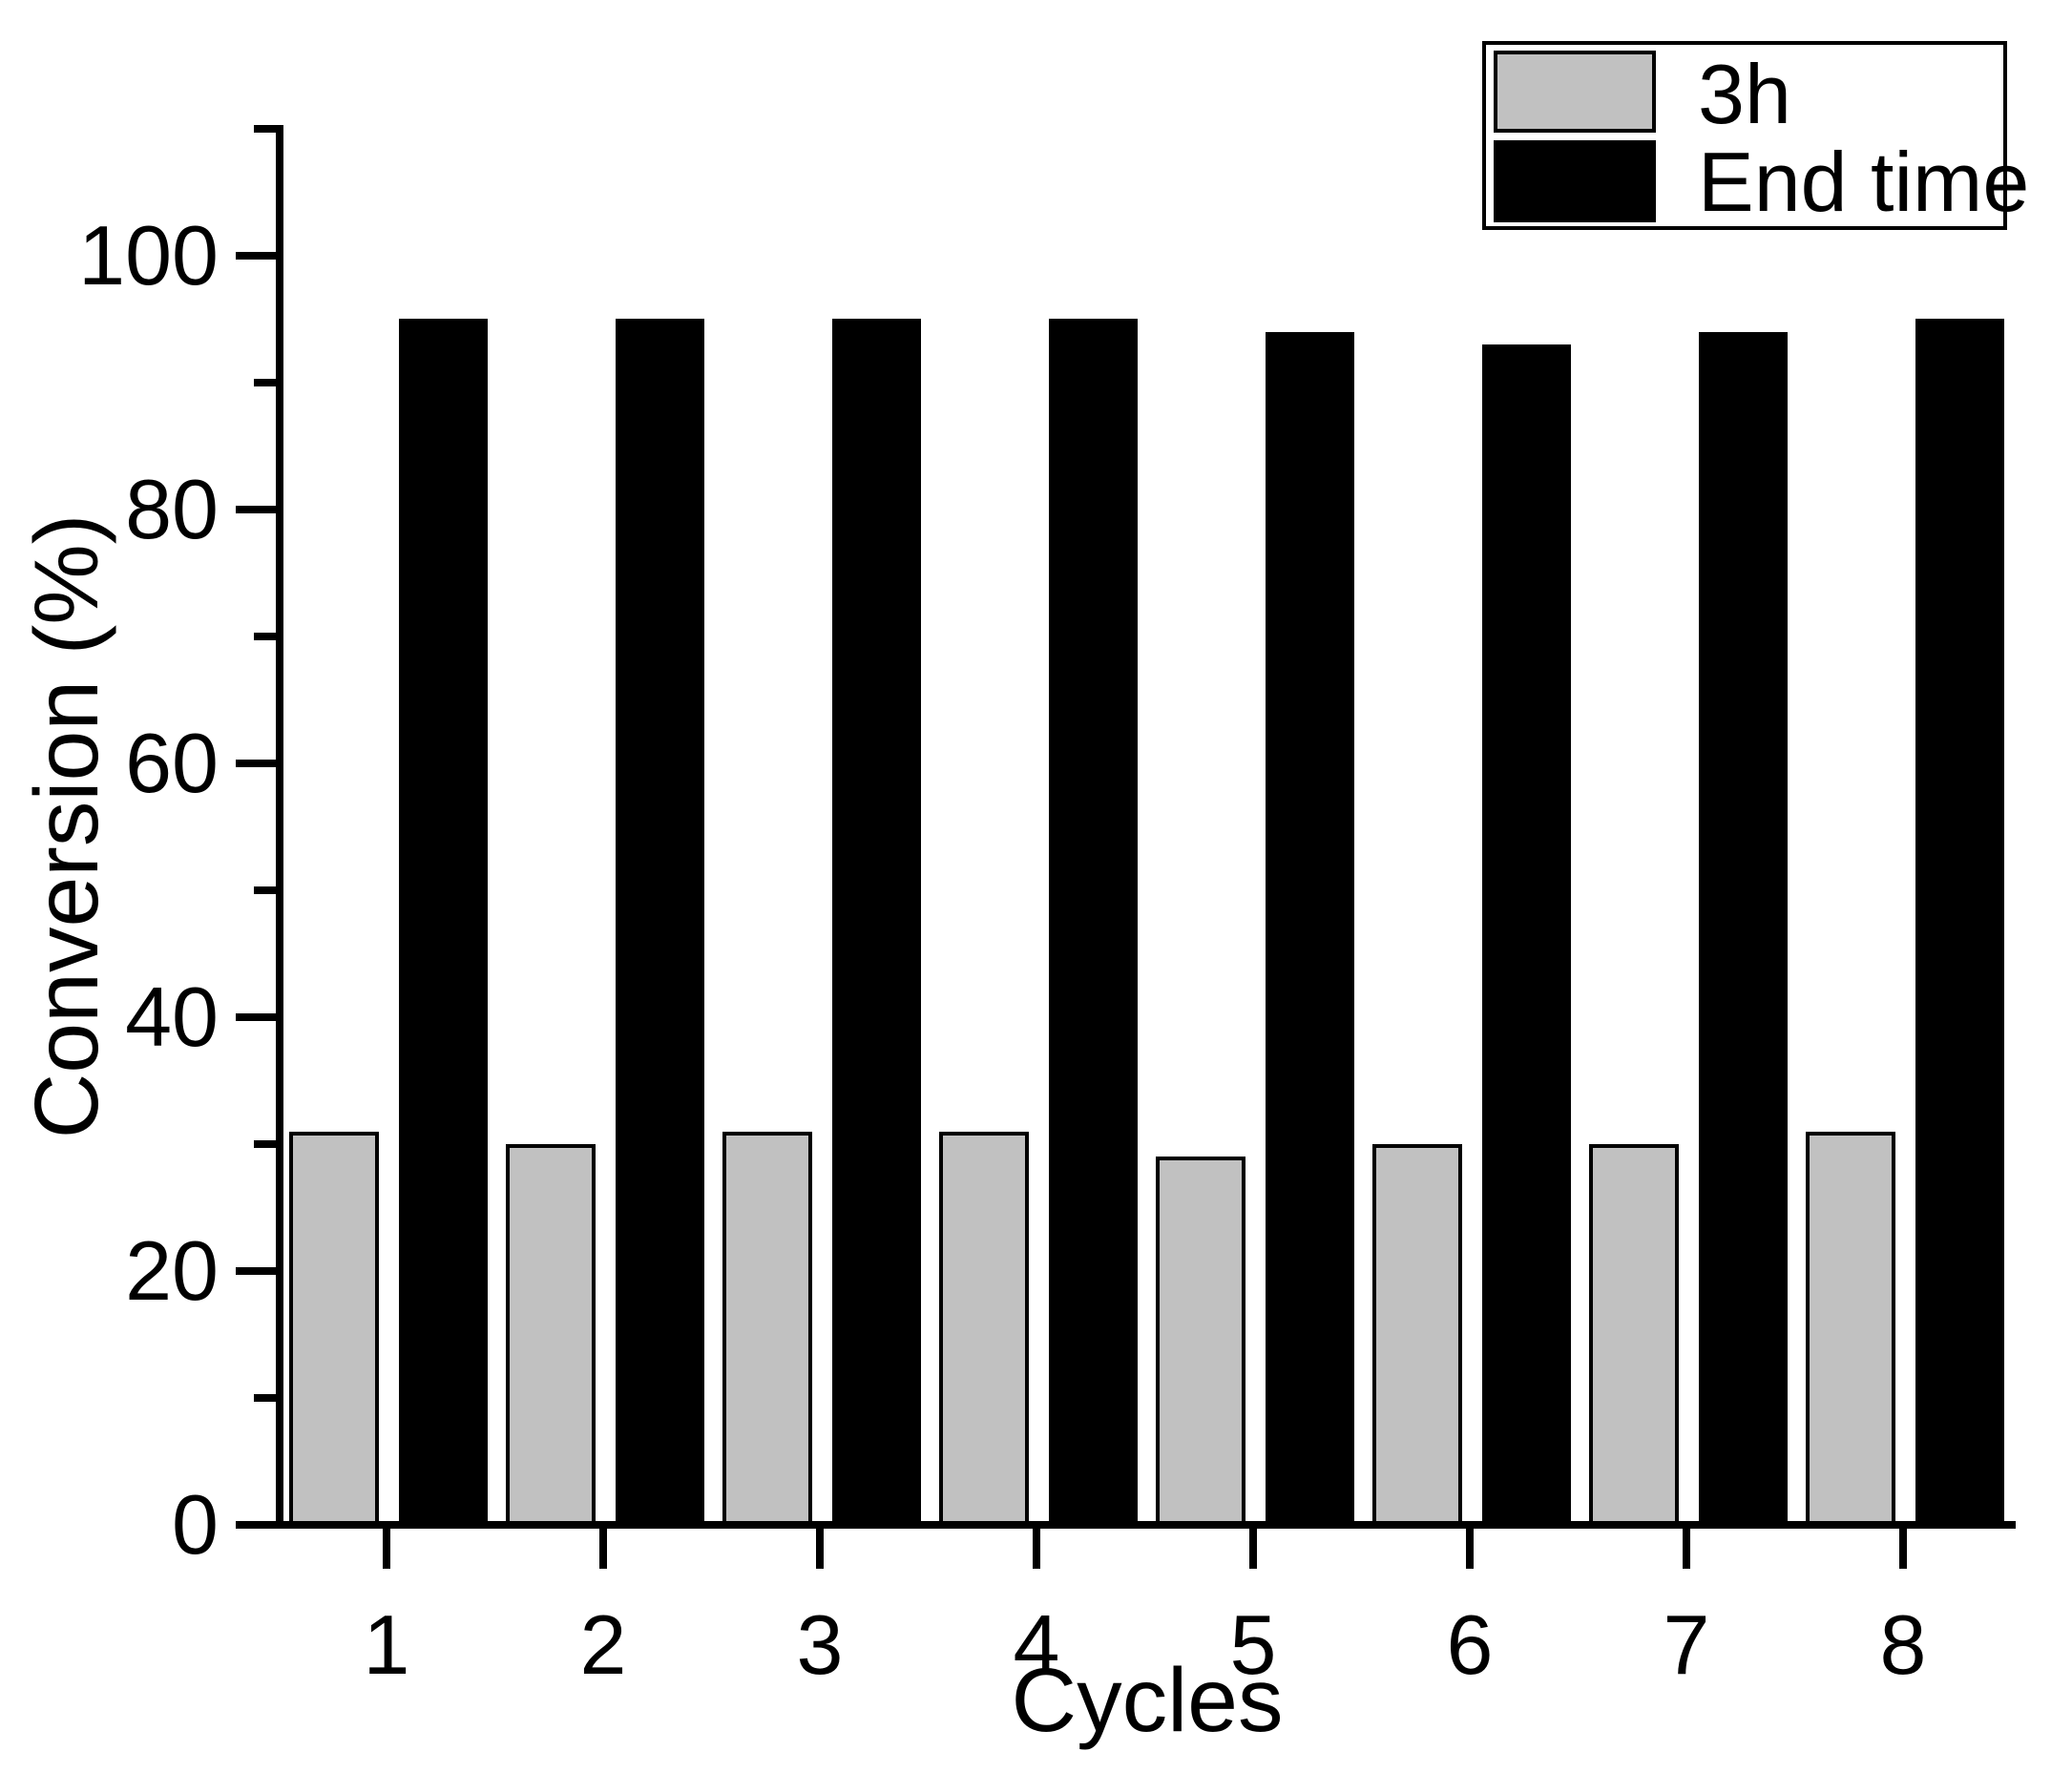  Describe the element at coordinates (603, 1644) in the screenshot. I see `x-tick-label: 2` at that location.